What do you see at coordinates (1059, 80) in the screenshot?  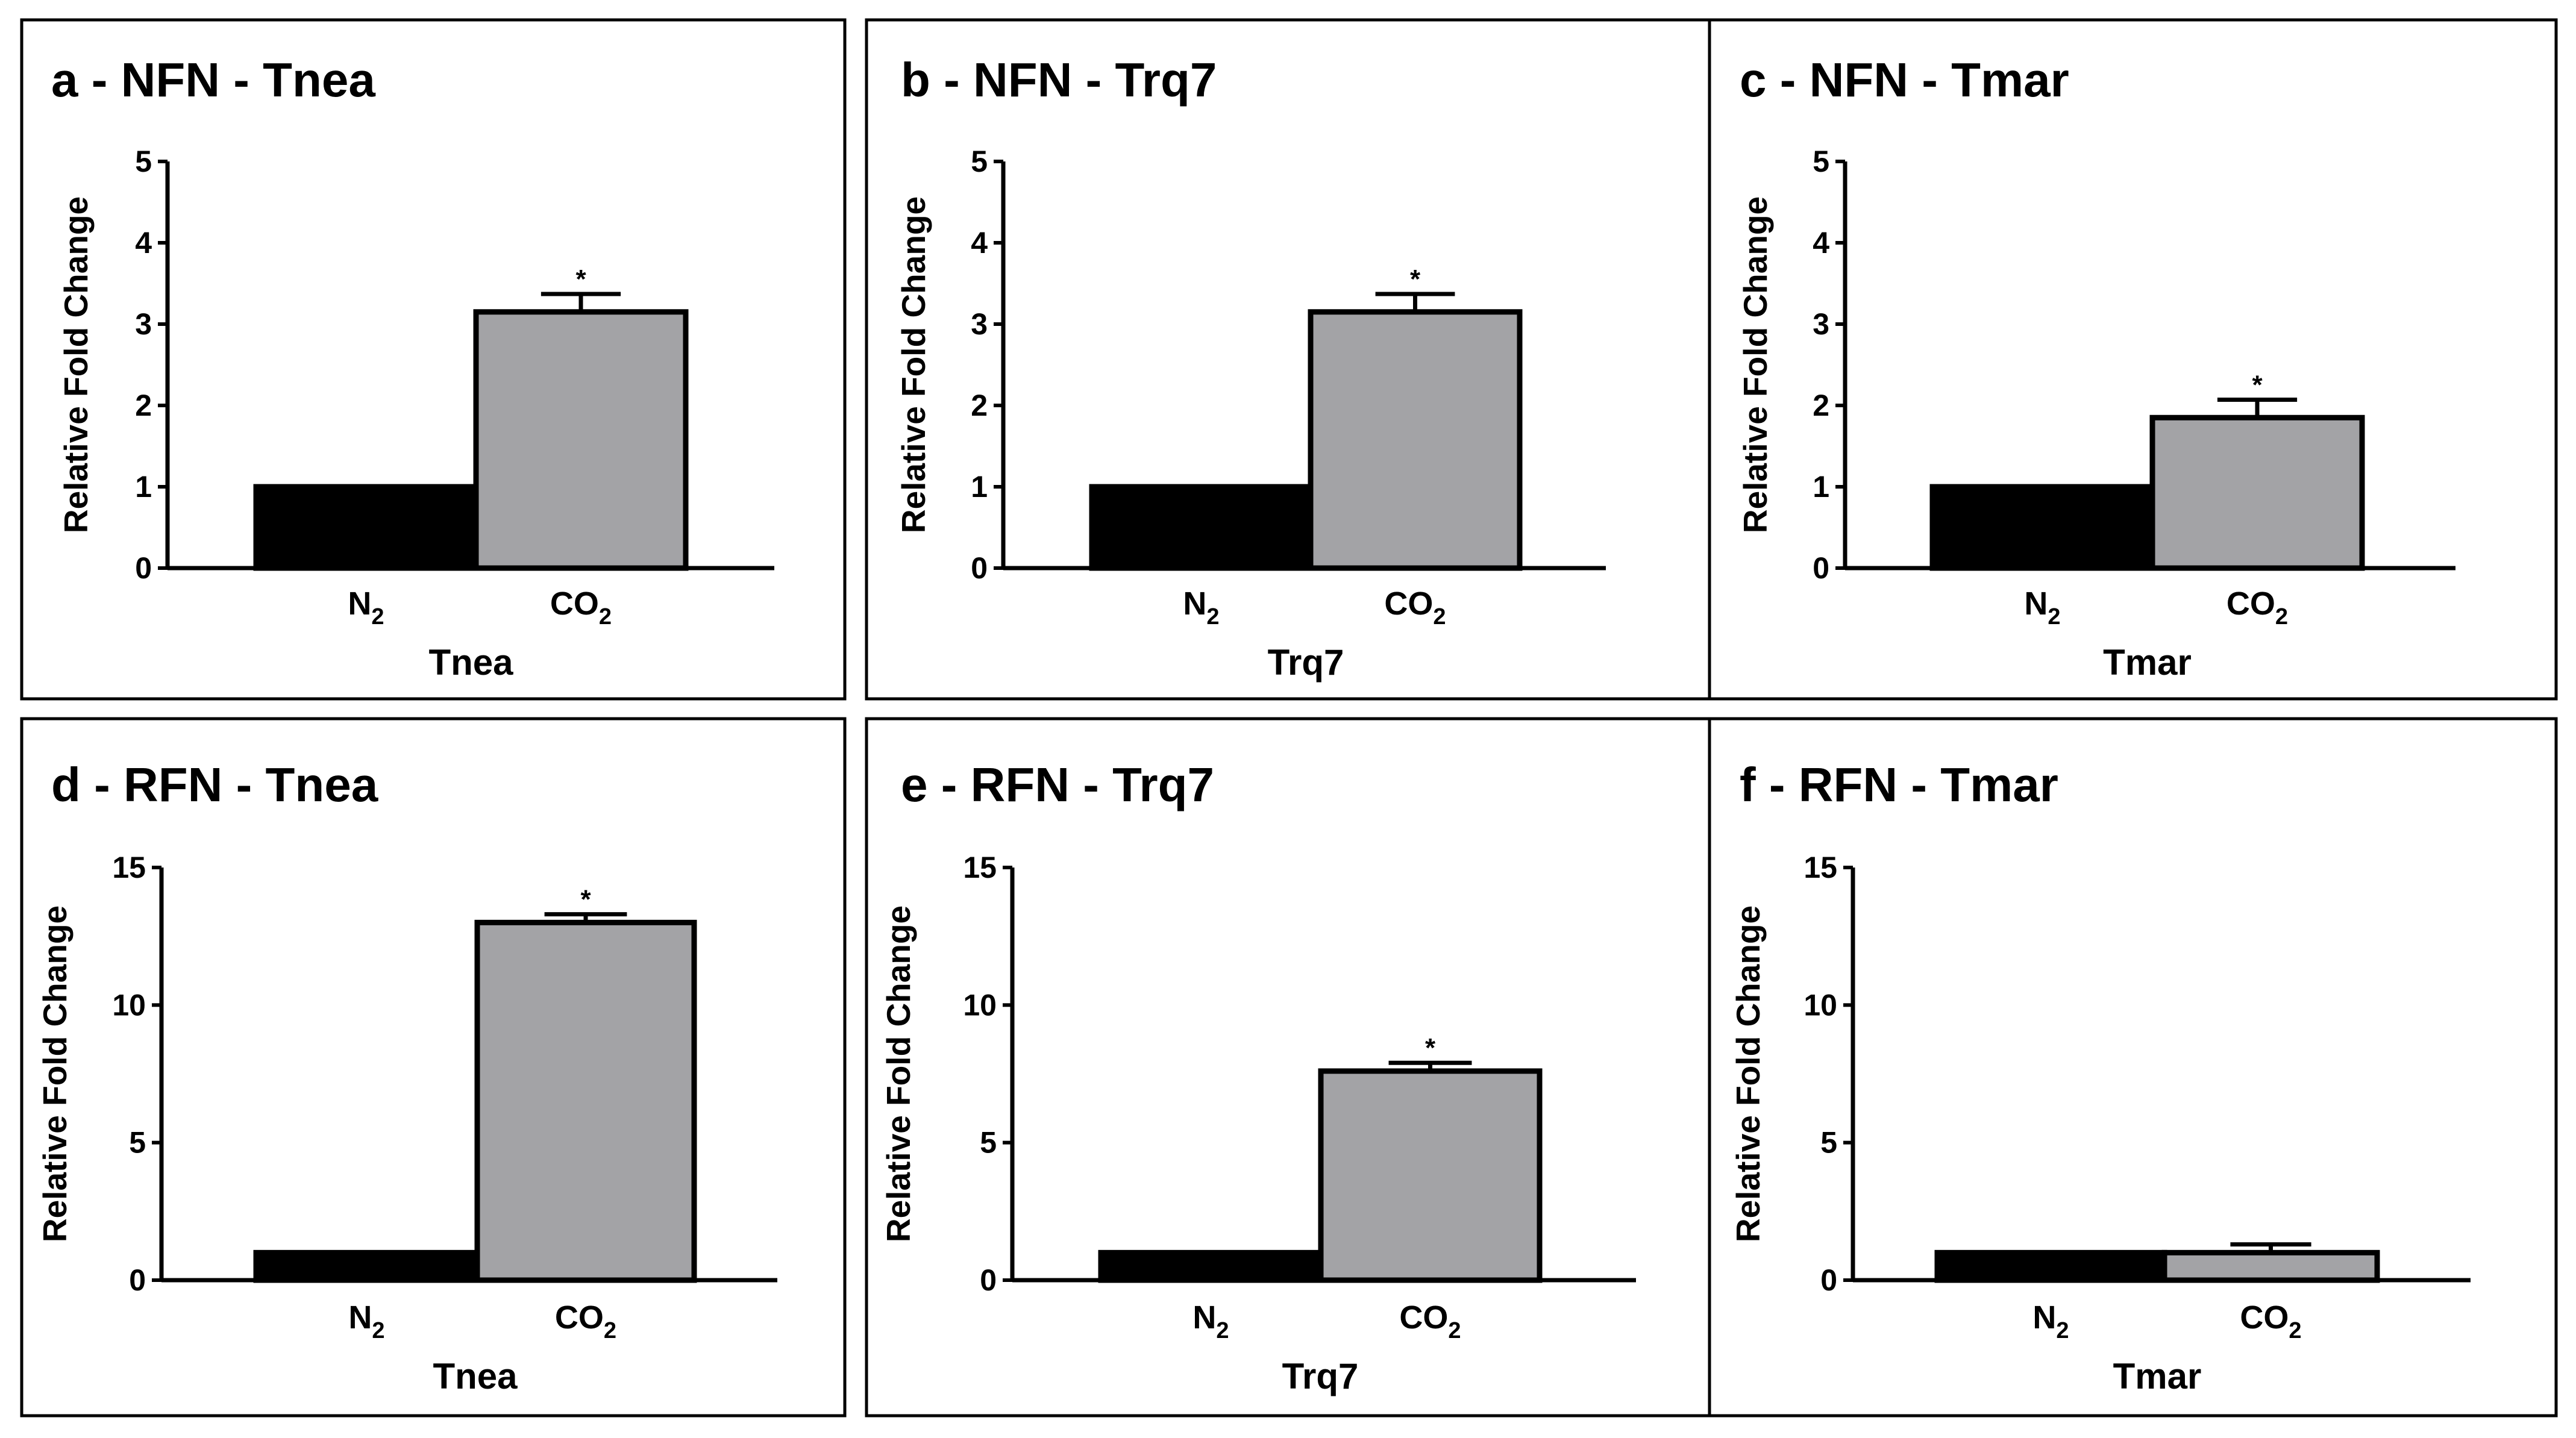 I see `panel-title: b - NFN - Trq7` at bounding box center [1059, 80].